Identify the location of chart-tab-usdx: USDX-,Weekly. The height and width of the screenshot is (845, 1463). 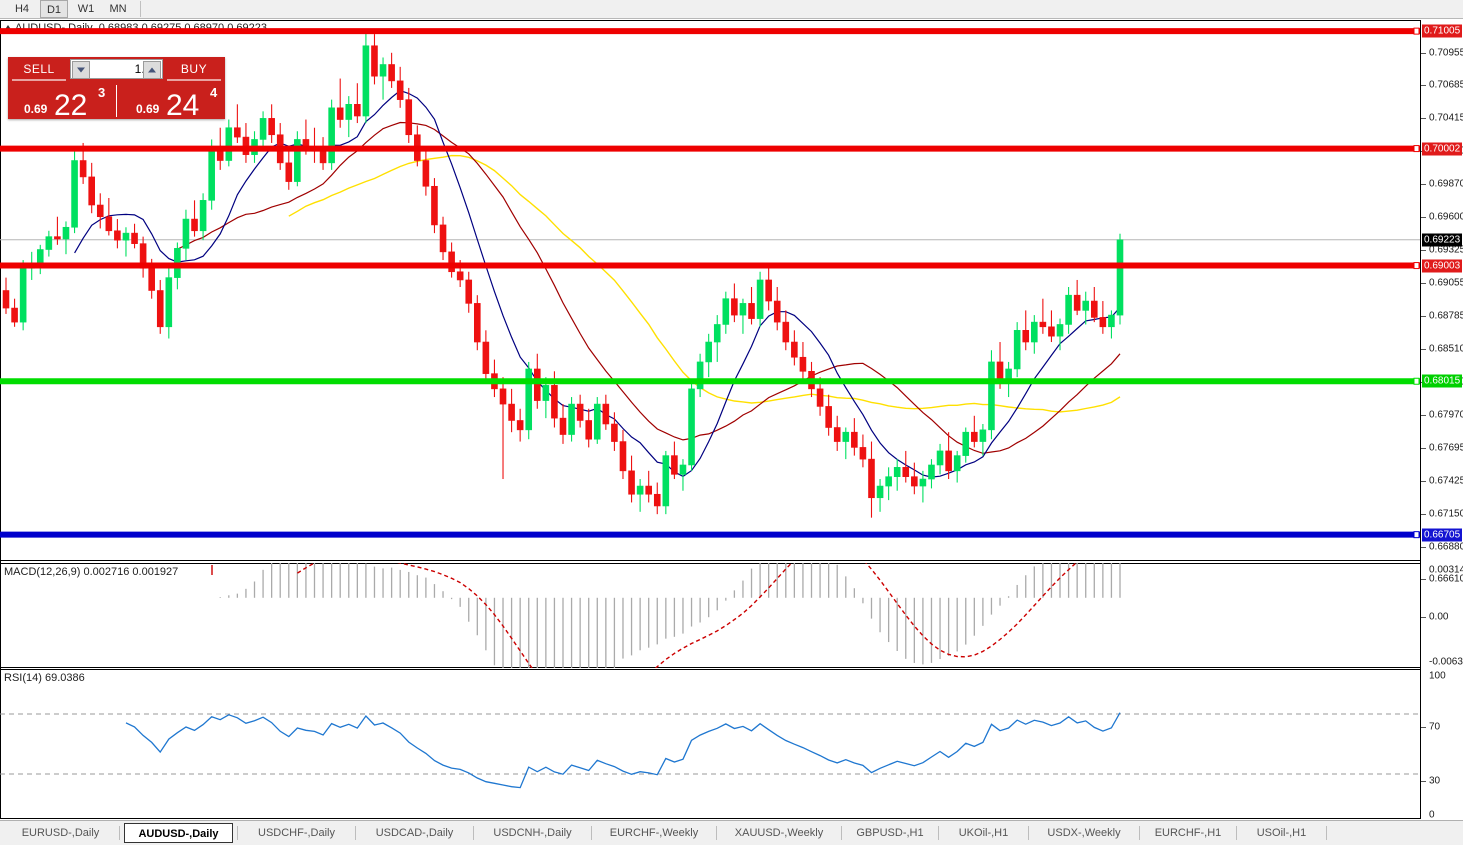
(1084, 833).